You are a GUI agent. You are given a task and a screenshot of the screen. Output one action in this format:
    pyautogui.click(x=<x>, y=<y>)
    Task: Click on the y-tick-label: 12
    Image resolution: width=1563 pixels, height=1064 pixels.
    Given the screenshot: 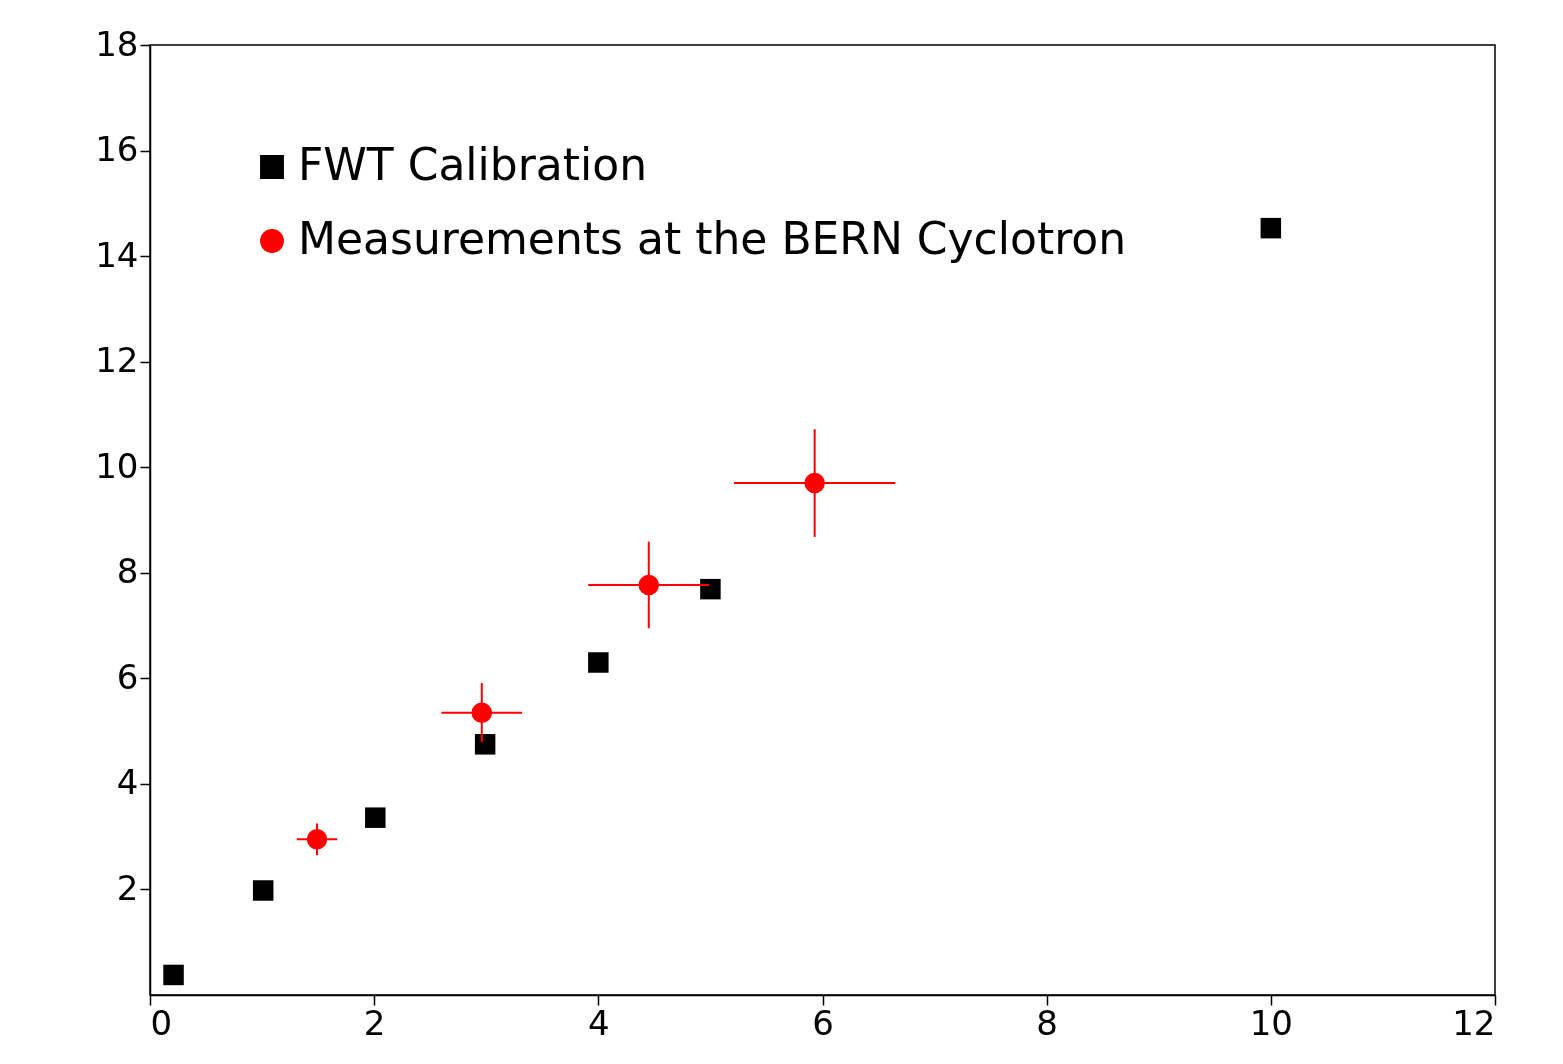 What is the action you would take?
    pyautogui.click(x=117, y=360)
    